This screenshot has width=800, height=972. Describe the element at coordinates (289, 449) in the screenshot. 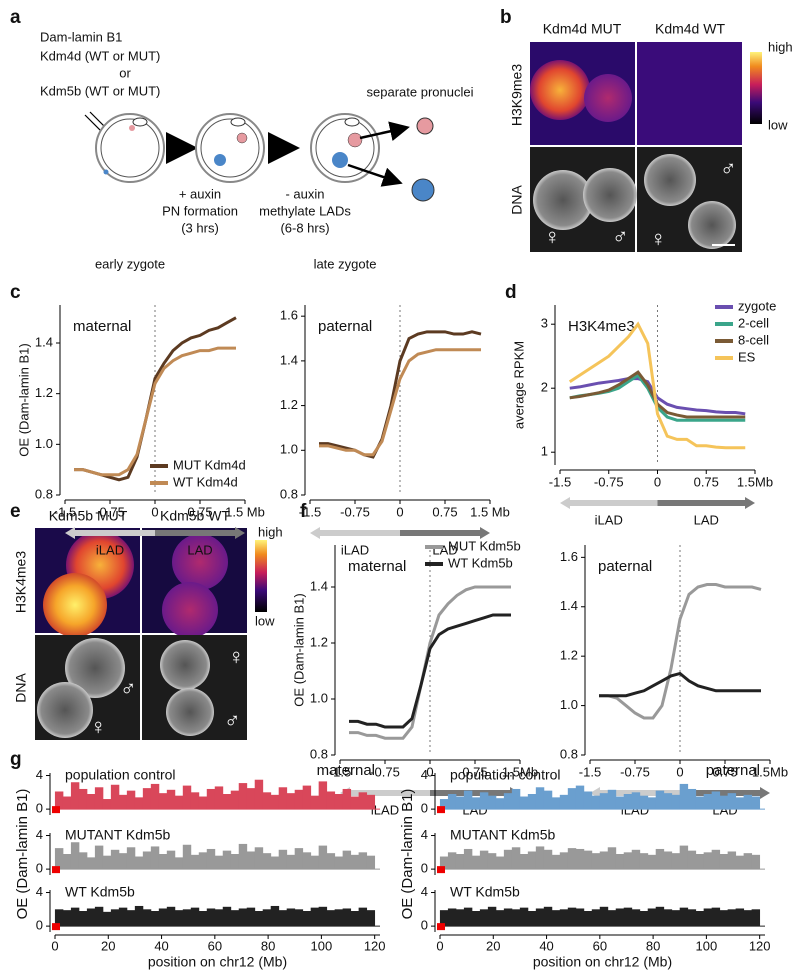

I see `y-tick-label: 1.0` at that location.